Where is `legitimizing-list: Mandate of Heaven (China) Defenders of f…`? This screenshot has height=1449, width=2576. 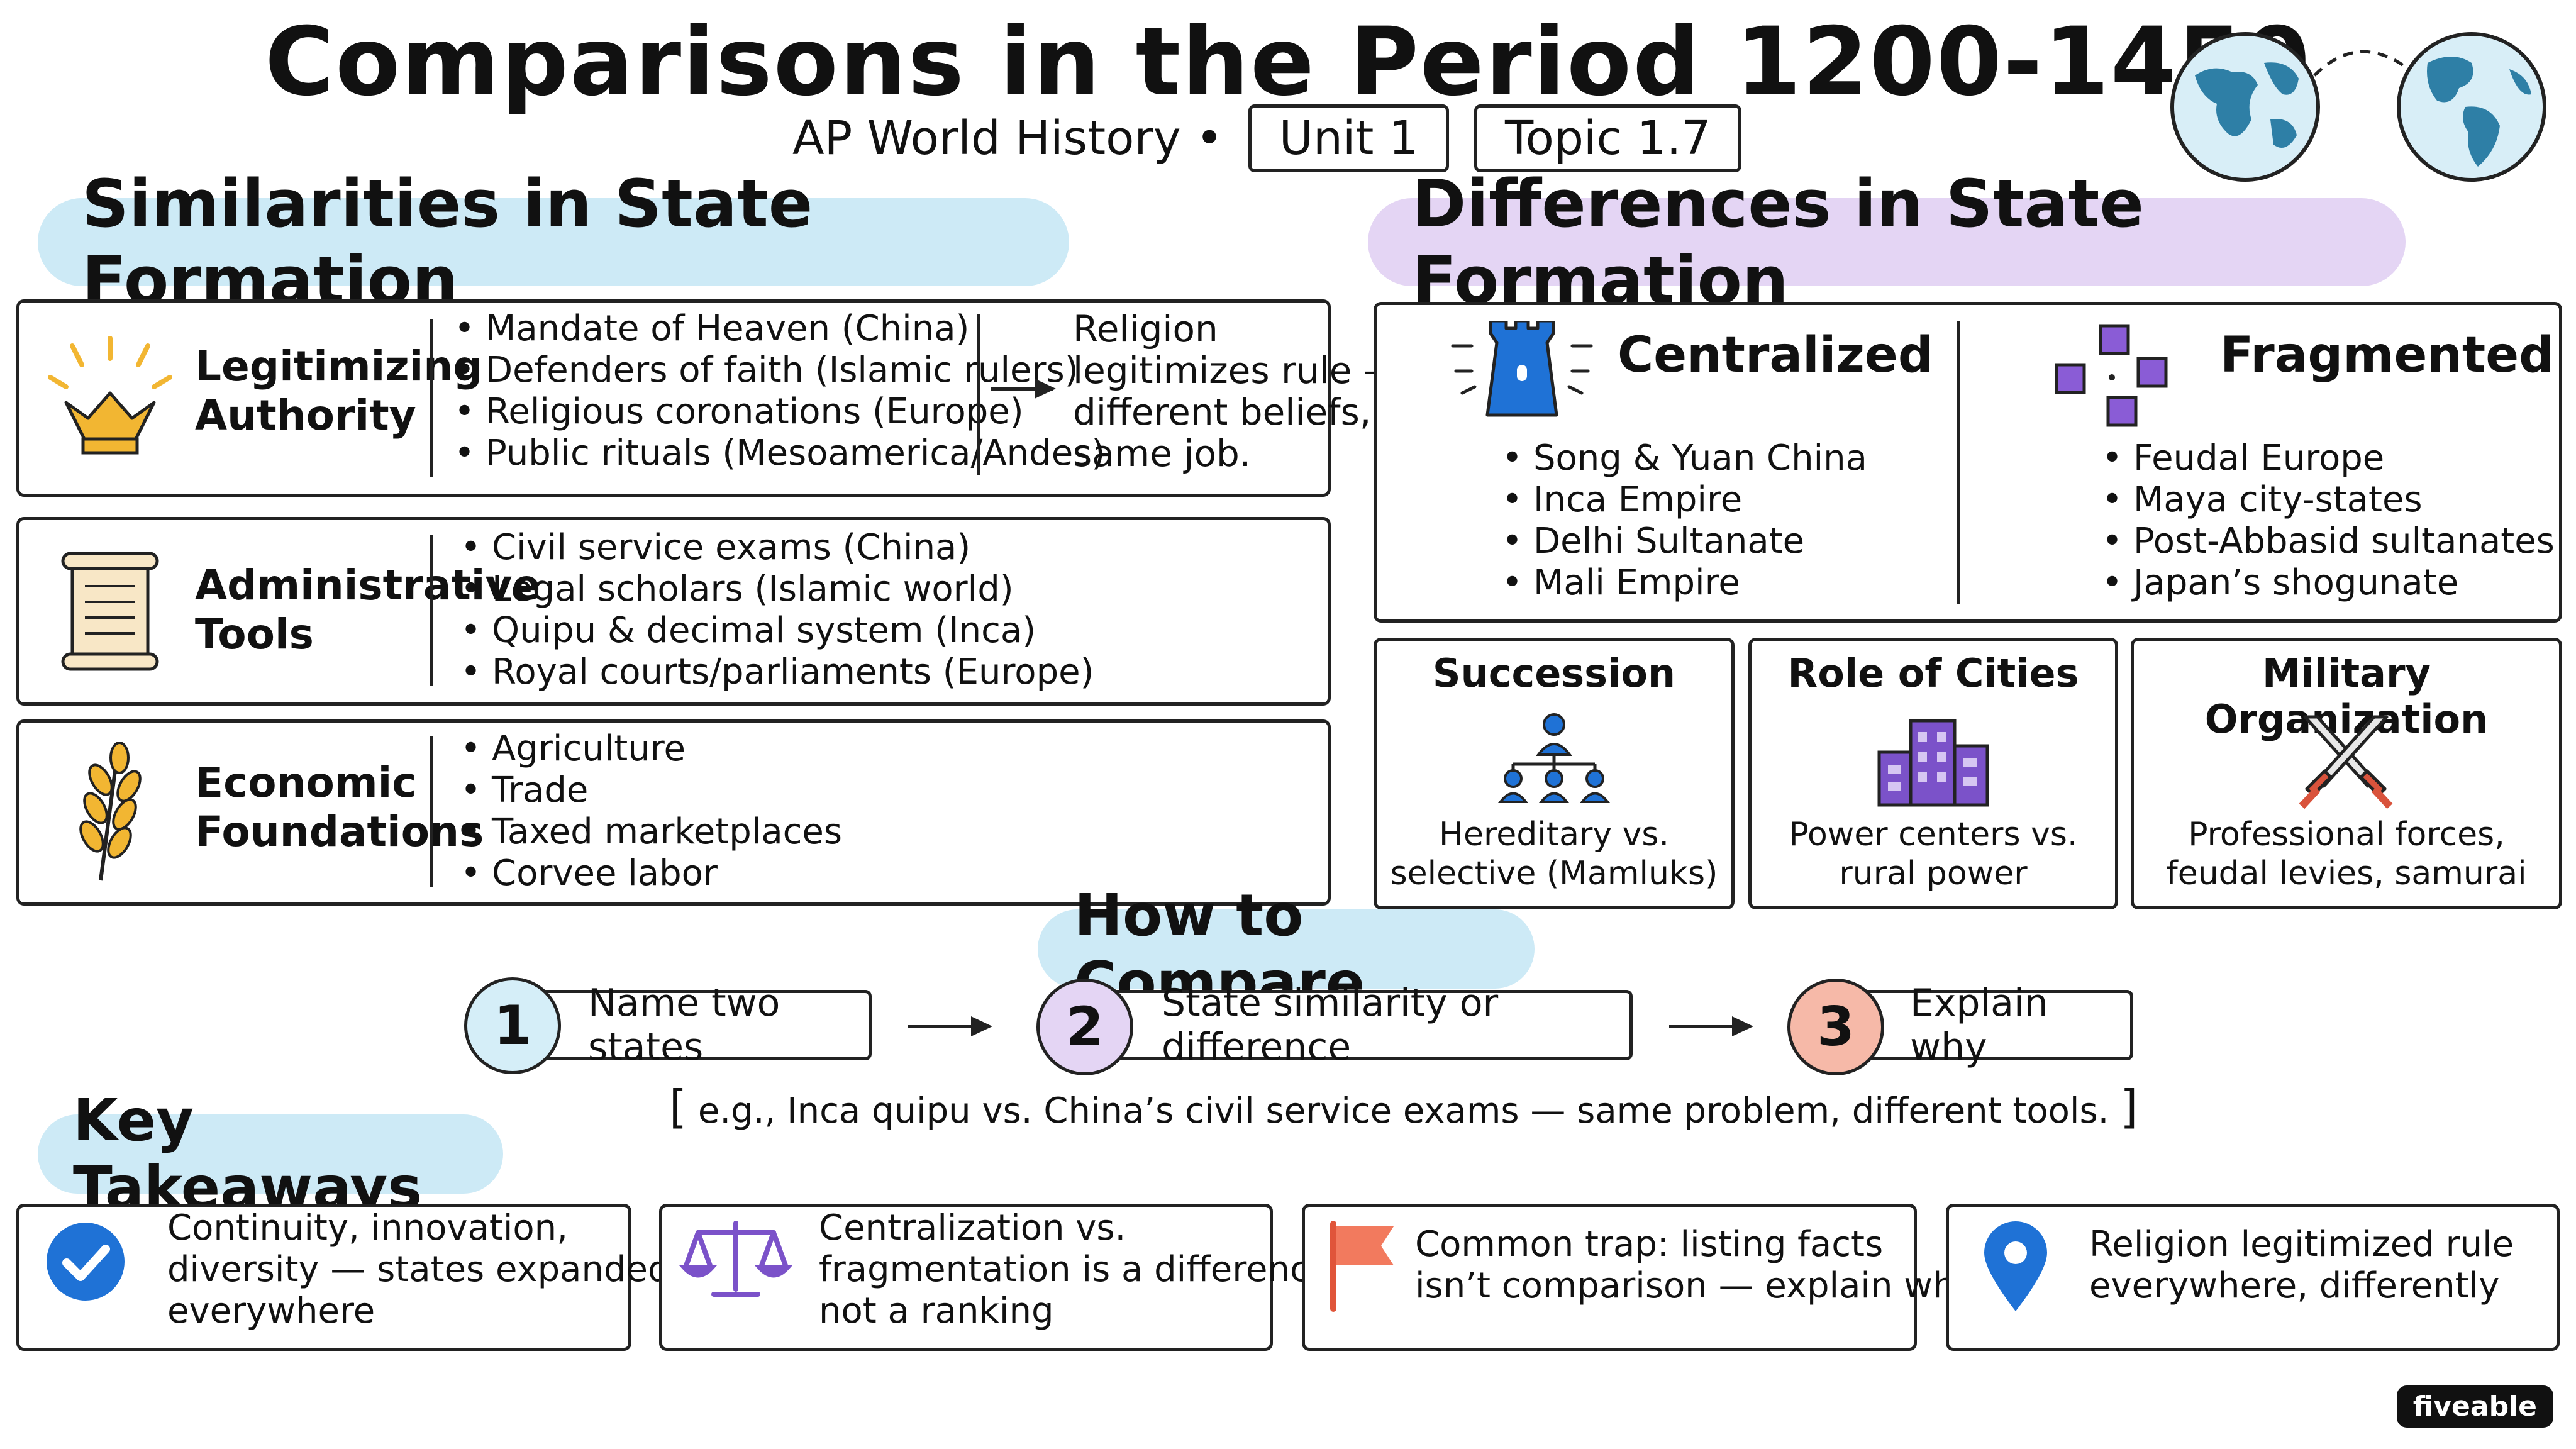
legitimizing-list: Mandate of Heaven (China) Defenders of f… is located at coordinates (777, 391).